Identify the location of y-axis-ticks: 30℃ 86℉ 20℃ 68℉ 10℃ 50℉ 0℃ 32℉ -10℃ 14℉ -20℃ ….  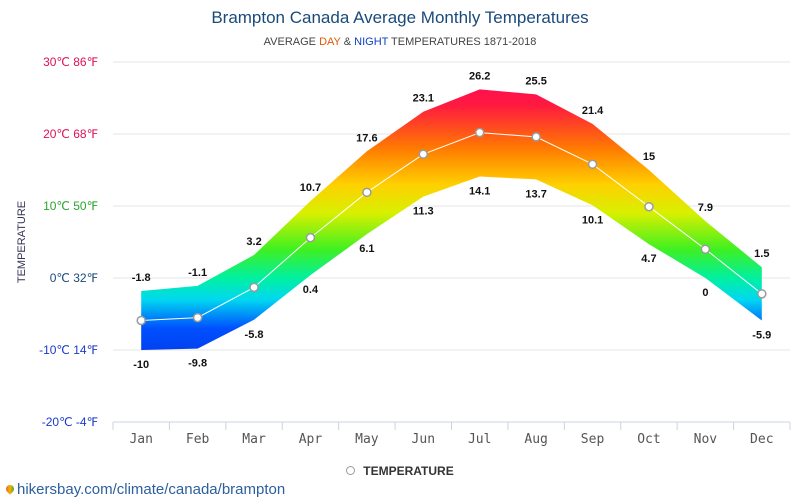
(68, 242).